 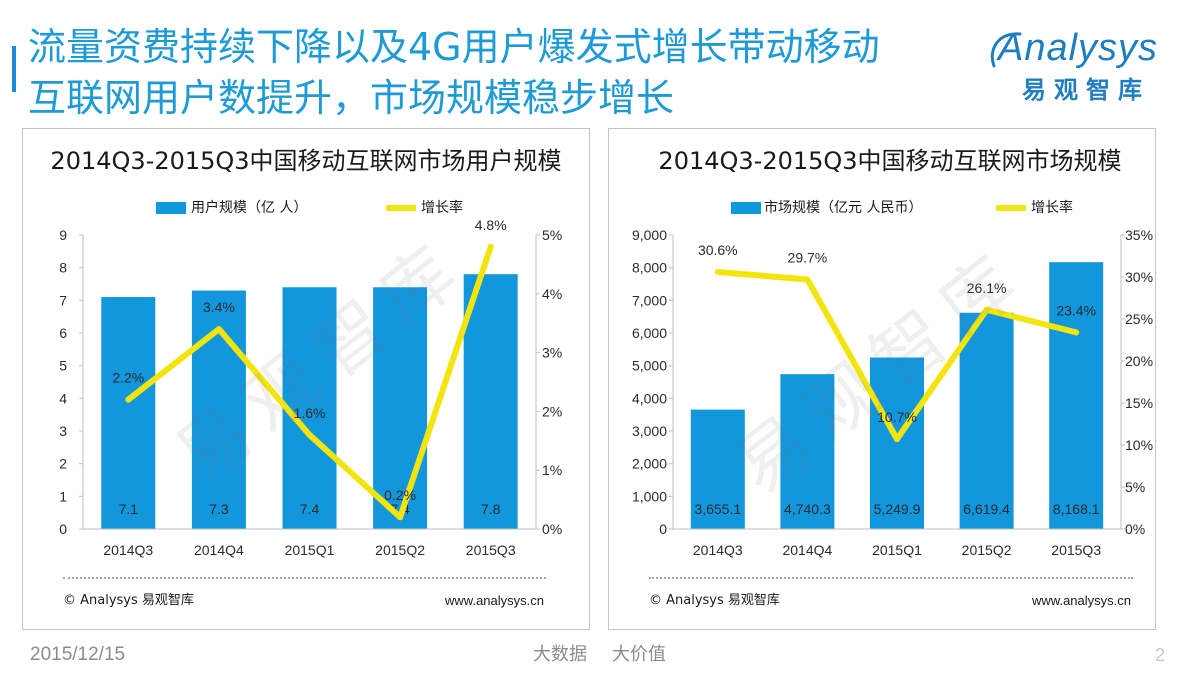 I want to click on bar-value-label: 7.4, so click(x=310, y=509).